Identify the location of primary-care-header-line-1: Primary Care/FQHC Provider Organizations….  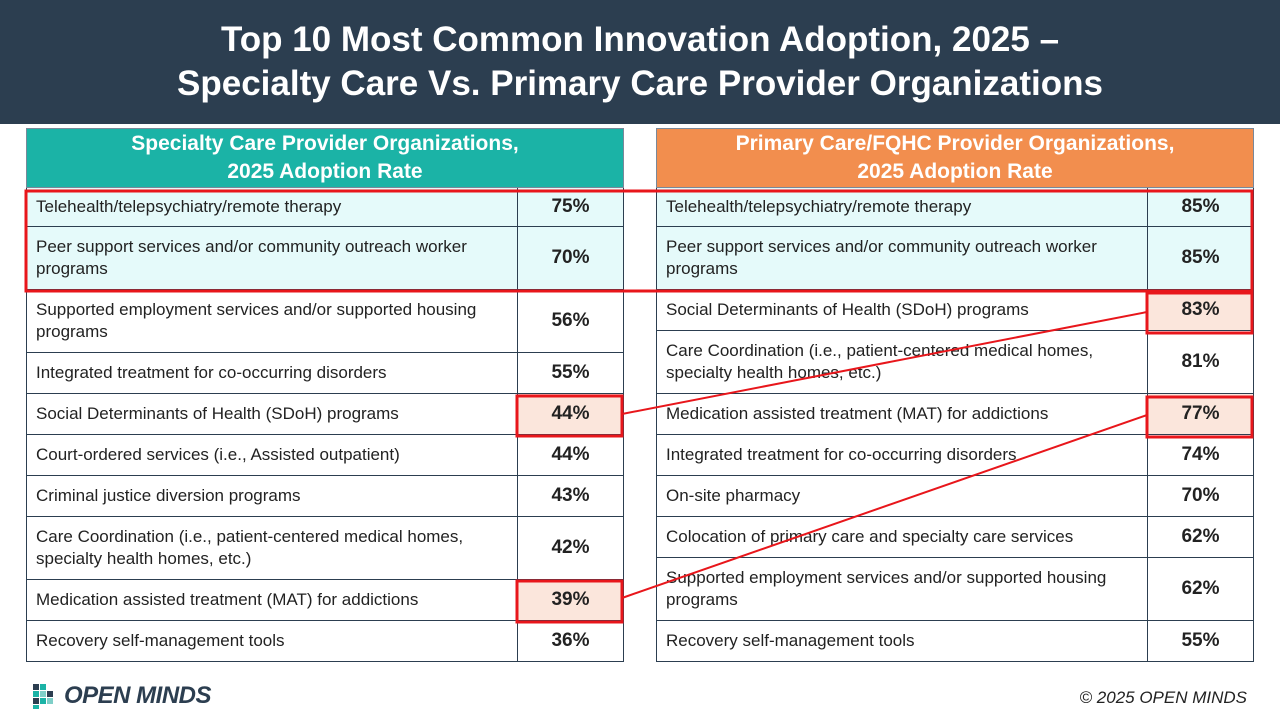
(955, 143).